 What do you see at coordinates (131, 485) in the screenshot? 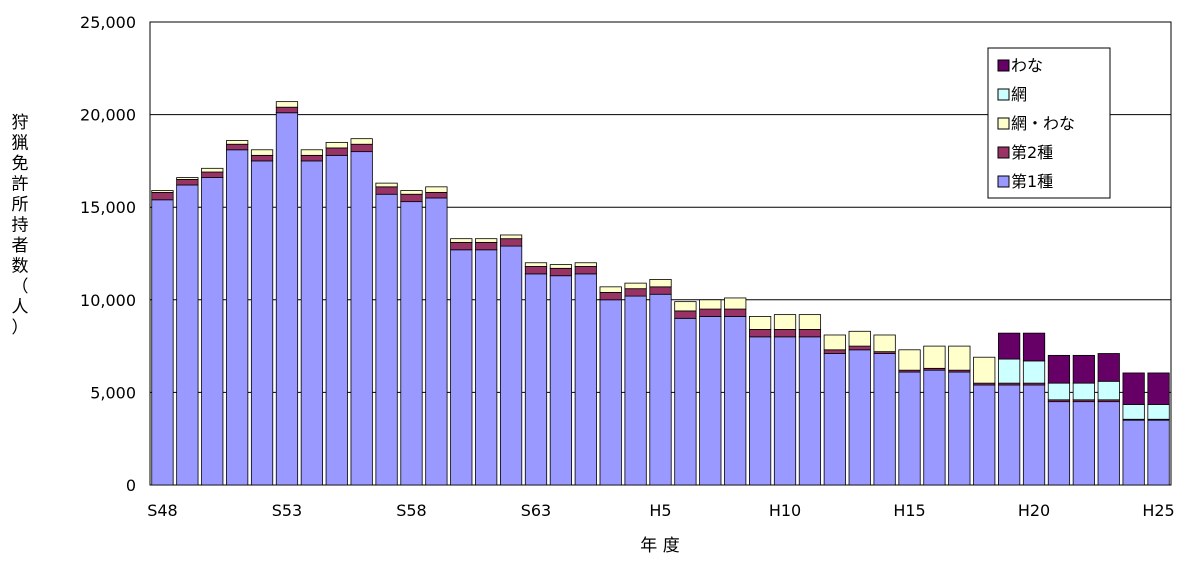
I see `y-tick-label: 0` at bounding box center [131, 485].